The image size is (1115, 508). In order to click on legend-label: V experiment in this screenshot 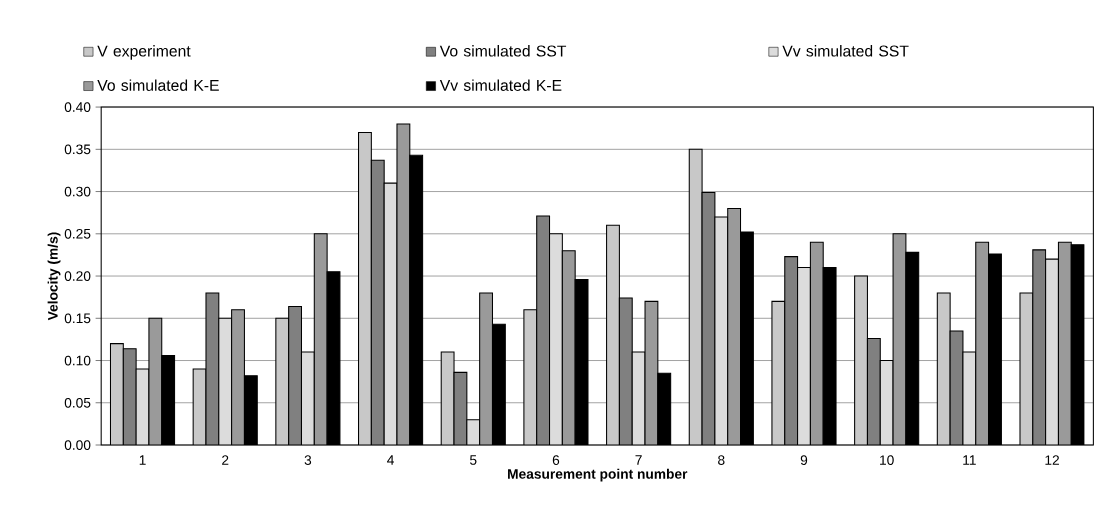, I will do `click(144, 52)`.